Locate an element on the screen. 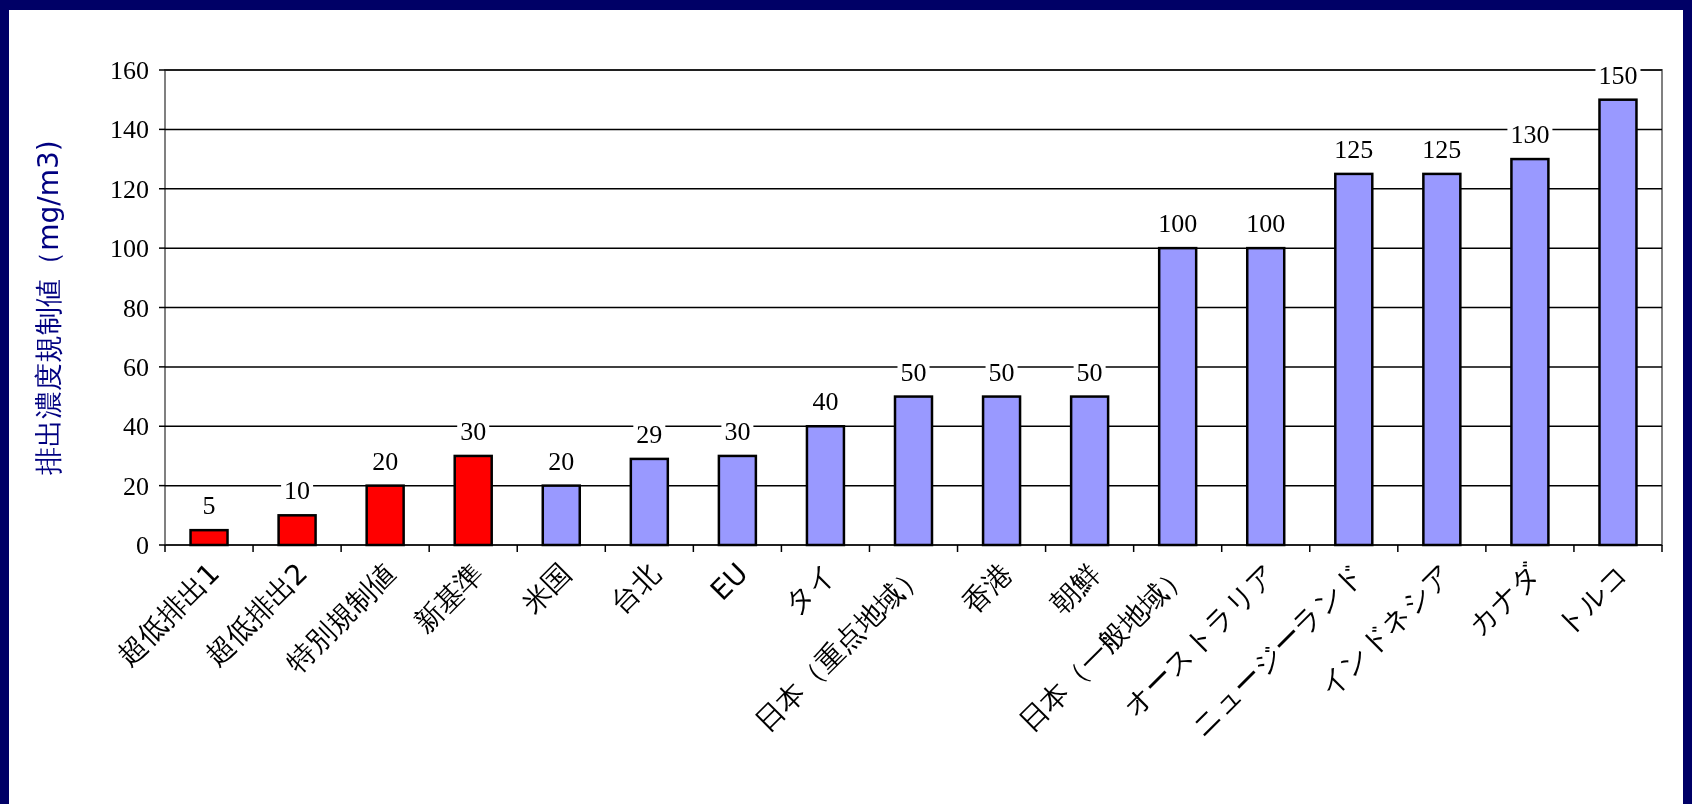 Image resolution: width=1692 pixels, height=804 pixels. y-tick-label: 140 is located at coordinates (129, 130).